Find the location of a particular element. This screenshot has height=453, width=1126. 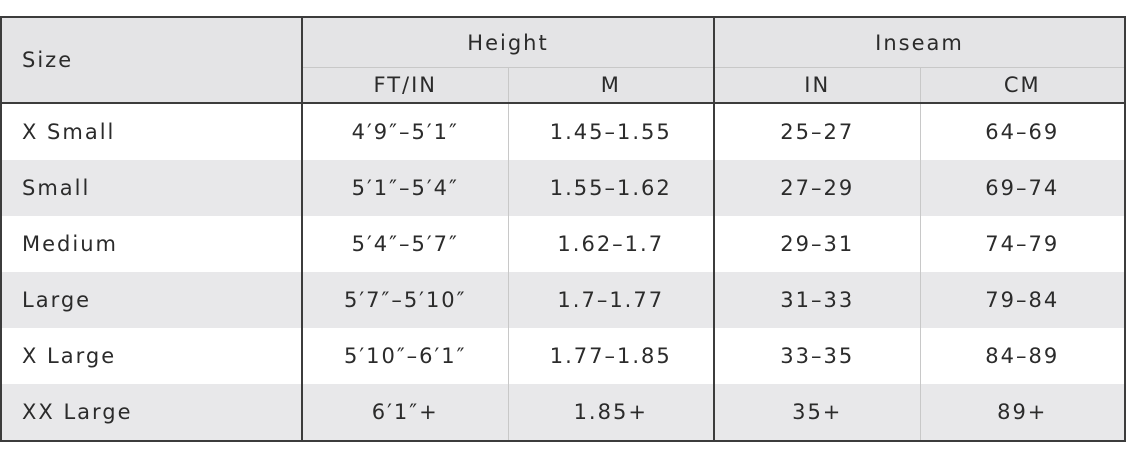

subheader-row: FT/IN M IN CM is located at coordinates (563, 85).